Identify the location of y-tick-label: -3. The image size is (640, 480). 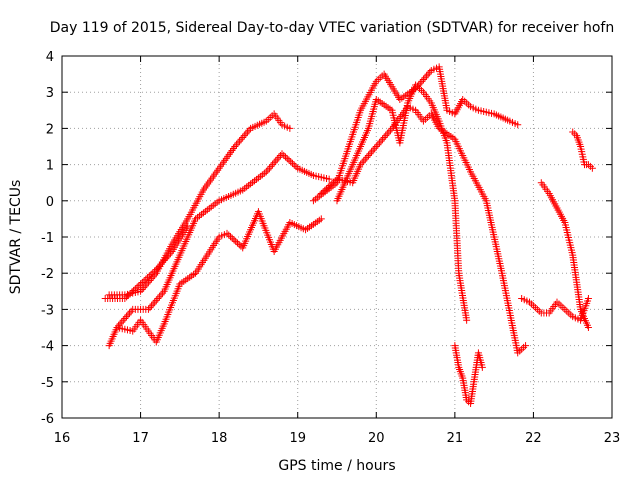
(47, 310).